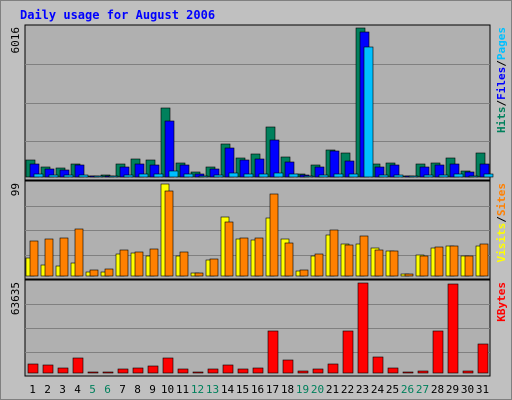  What do you see at coordinates (422, 389) in the screenshot?
I see `day-label-27: 27` at bounding box center [422, 389].